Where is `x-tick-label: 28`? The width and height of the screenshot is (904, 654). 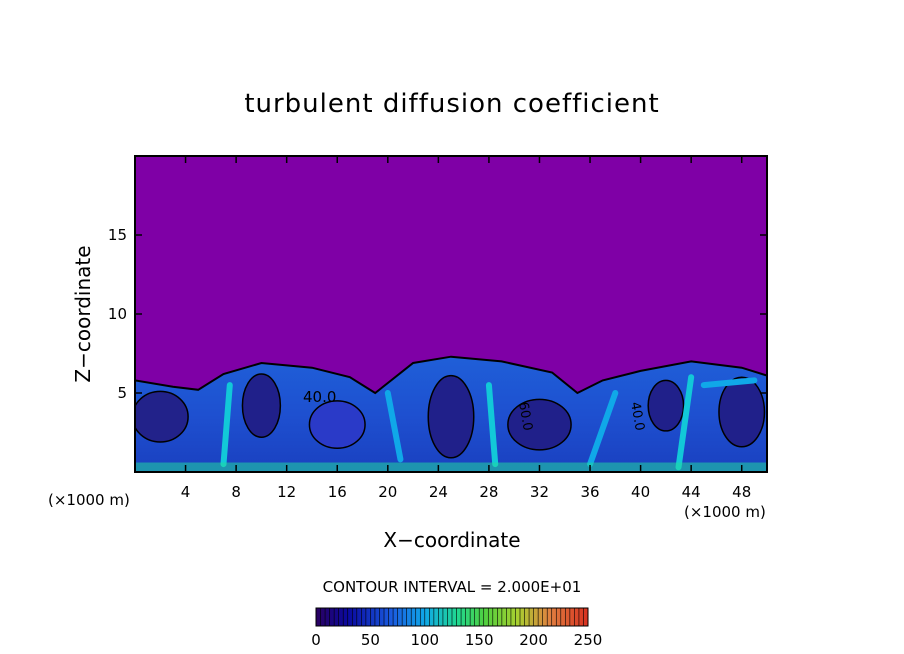 x-tick-label: 28 is located at coordinates (488, 492).